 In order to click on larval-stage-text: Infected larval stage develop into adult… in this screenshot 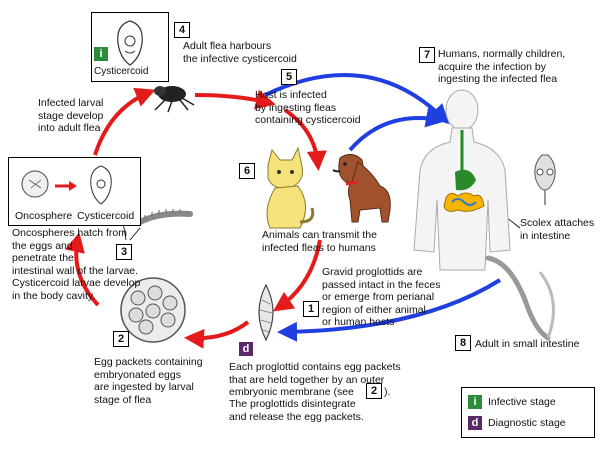, I will do `click(71, 115)`.